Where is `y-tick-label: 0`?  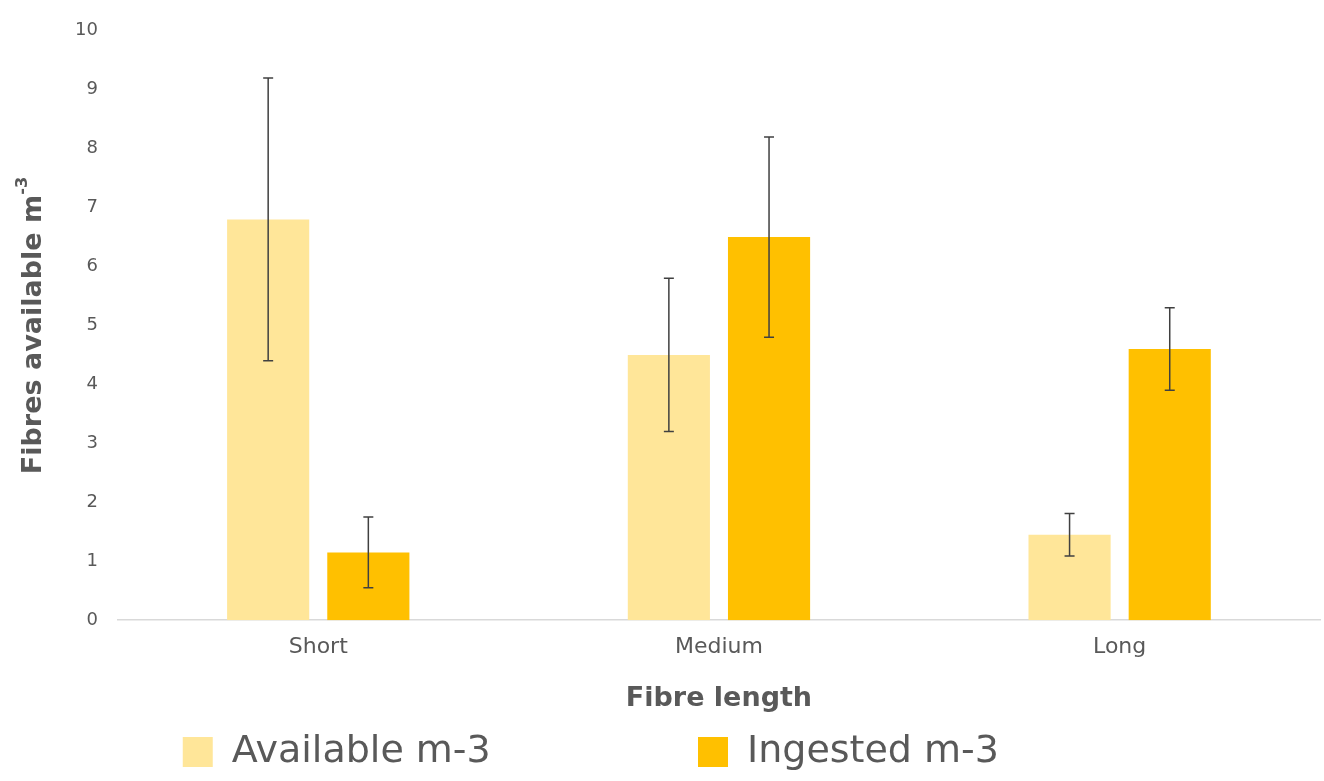 y-tick-label: 0 is located at coordinates (92, 618).